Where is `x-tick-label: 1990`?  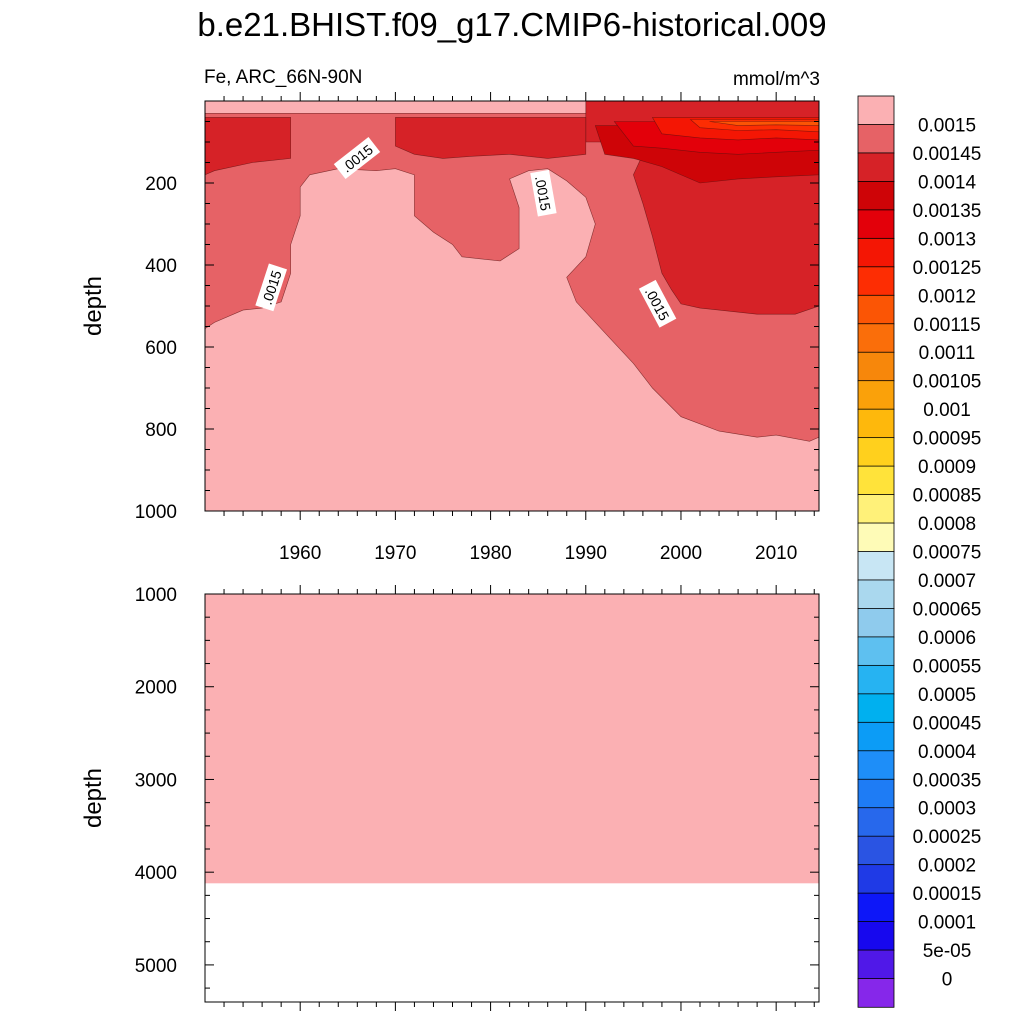
x-tick-label: 1990 is located at coordinates (586, 553).